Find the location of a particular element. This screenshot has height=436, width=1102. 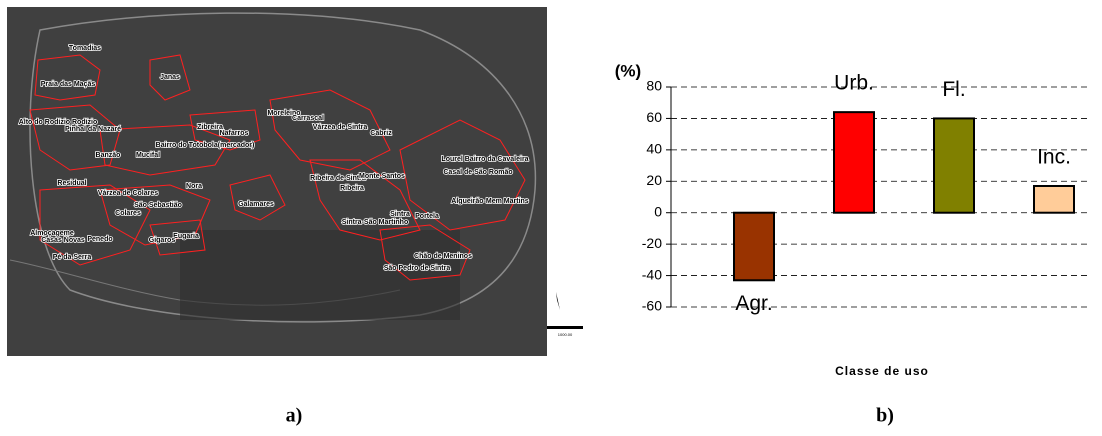

y-tick-label: 80 is located at coordinates (654, 86).